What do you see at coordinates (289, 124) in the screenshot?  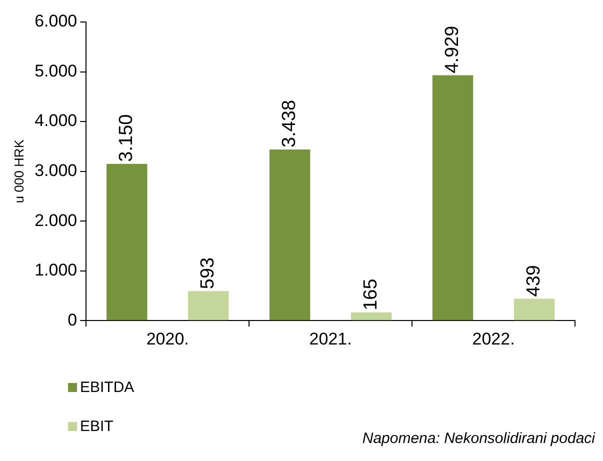 I see `data-label: 3.438` at bounding box center [289, 124].